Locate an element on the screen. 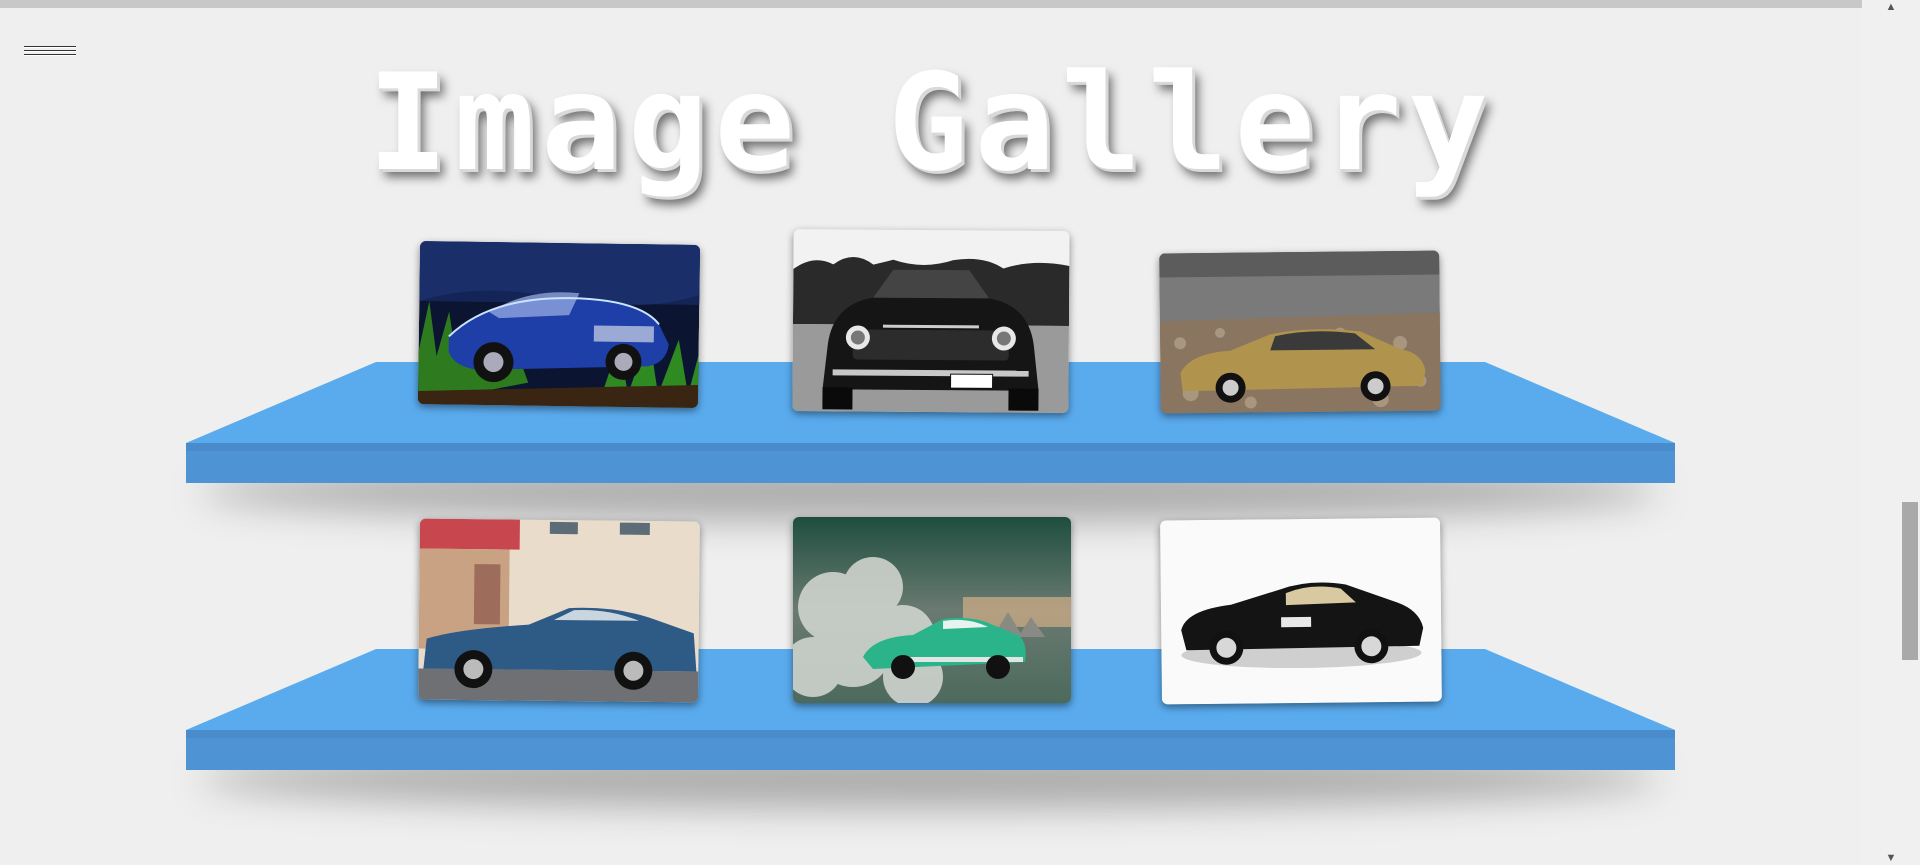 The height and width of the screenshot is (865, 1920). blue-fastback-photo is located at coordinates (559, 610).